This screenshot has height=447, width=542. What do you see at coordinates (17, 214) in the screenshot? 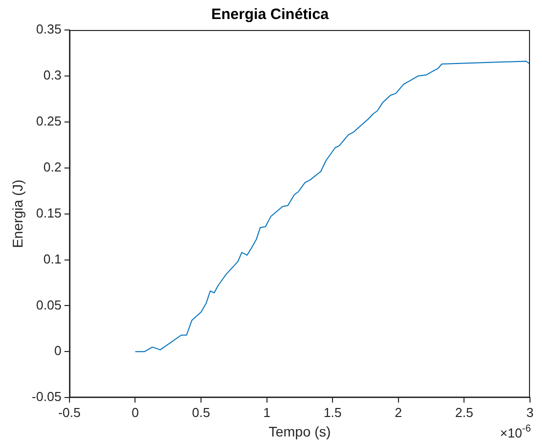
I see `y-axis-title: Energia (J)` at bounding box center [17, 214].